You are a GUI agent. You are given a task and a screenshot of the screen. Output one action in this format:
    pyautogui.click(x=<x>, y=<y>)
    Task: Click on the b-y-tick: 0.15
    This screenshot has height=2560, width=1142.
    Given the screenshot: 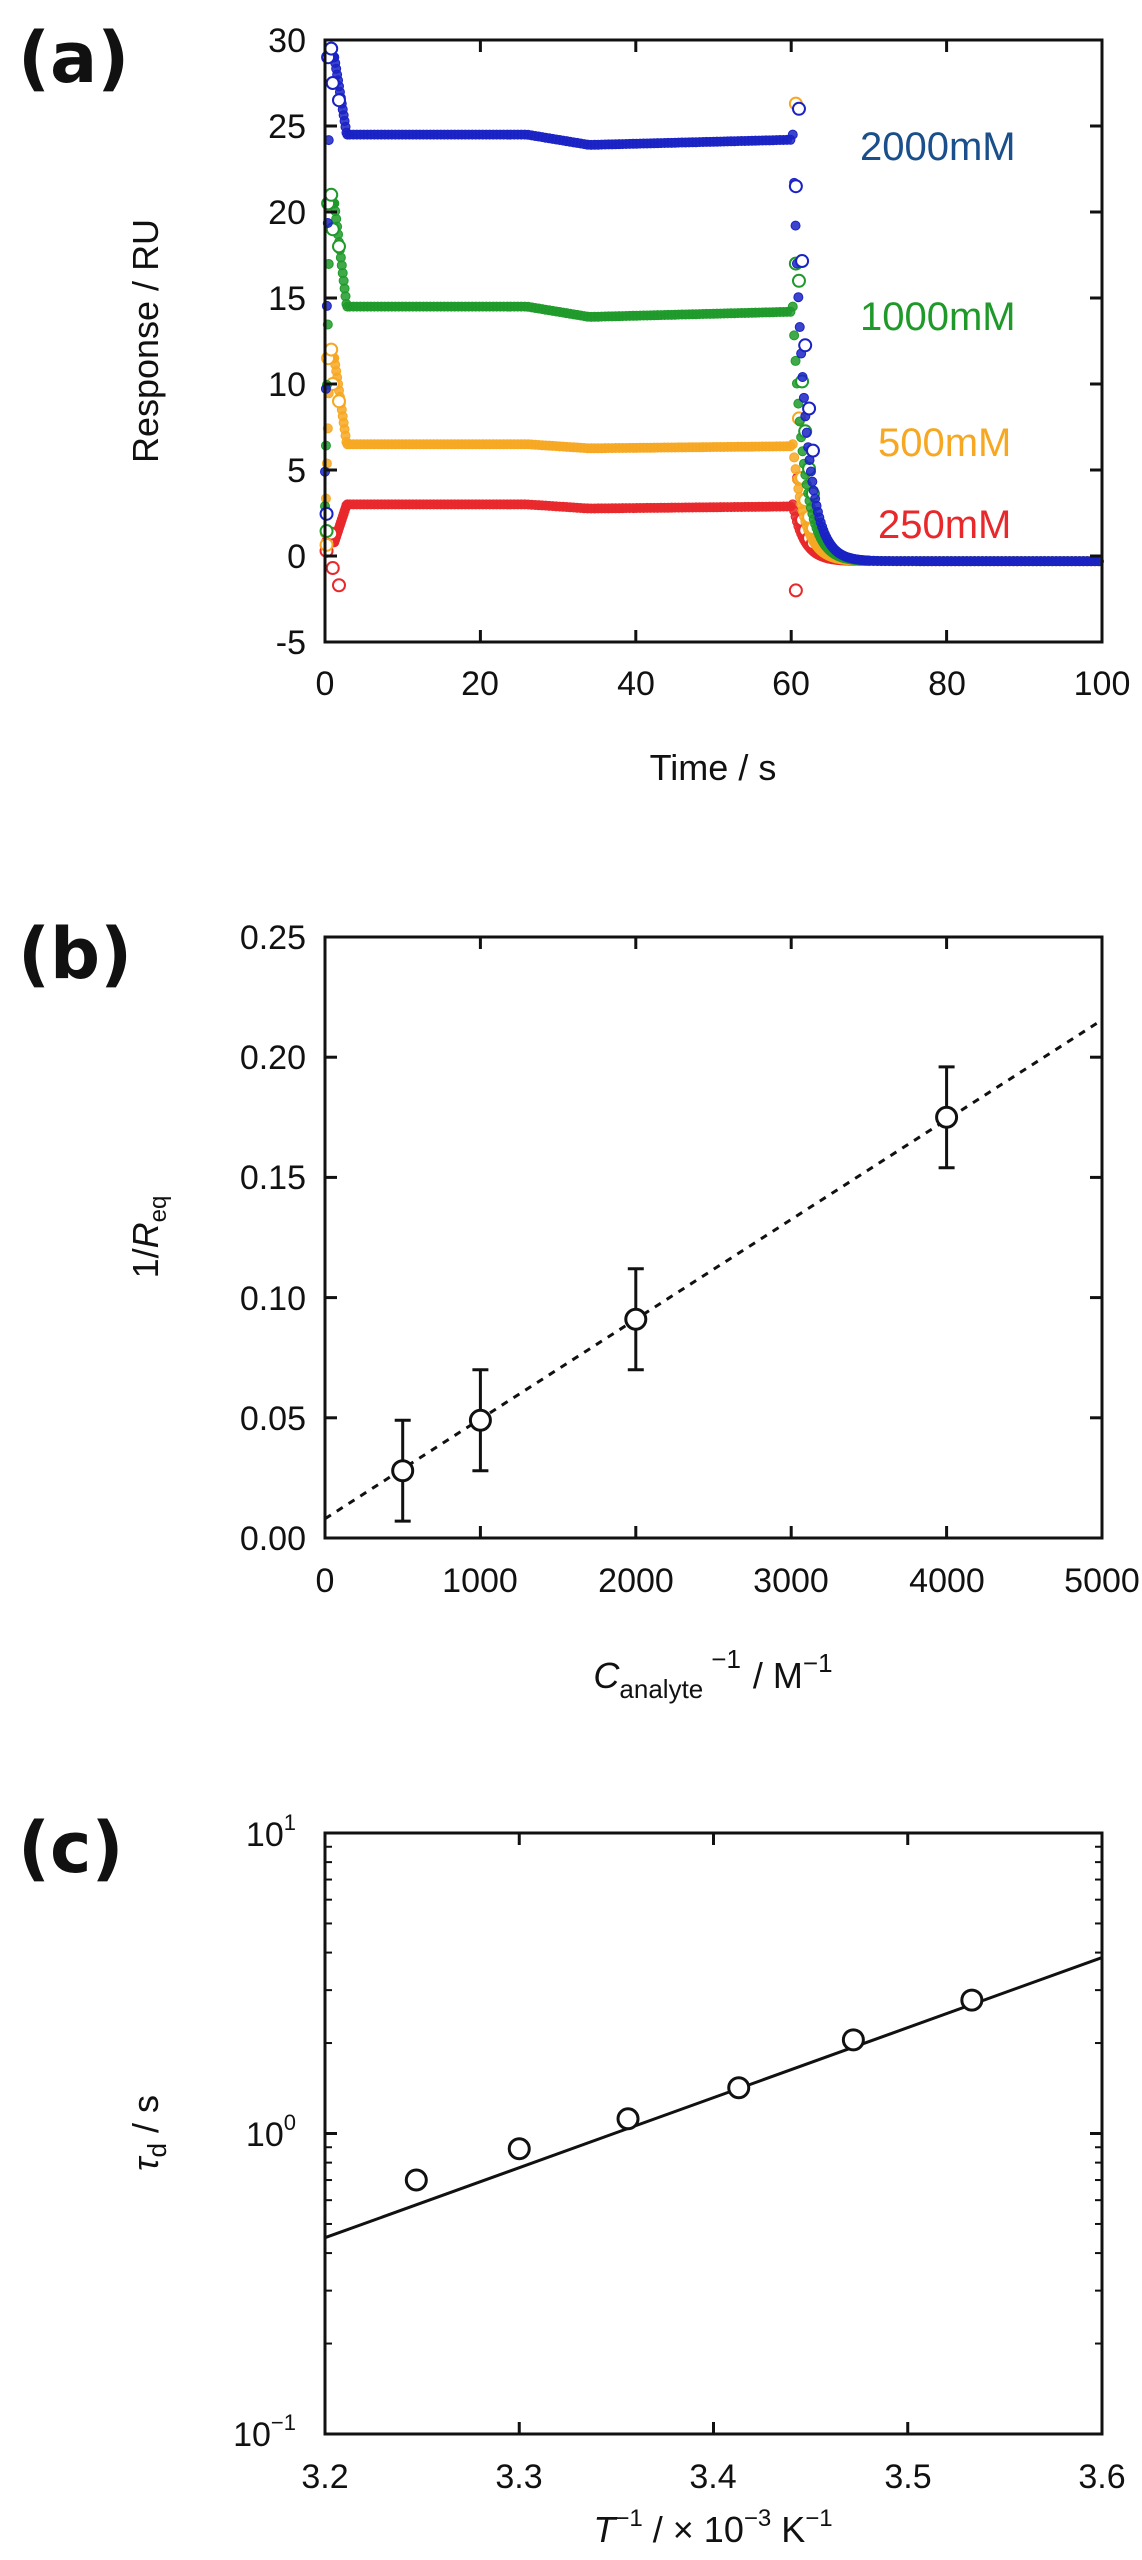 What is the action you would take?
    pyautogui.click(x=273, y=1178)
    